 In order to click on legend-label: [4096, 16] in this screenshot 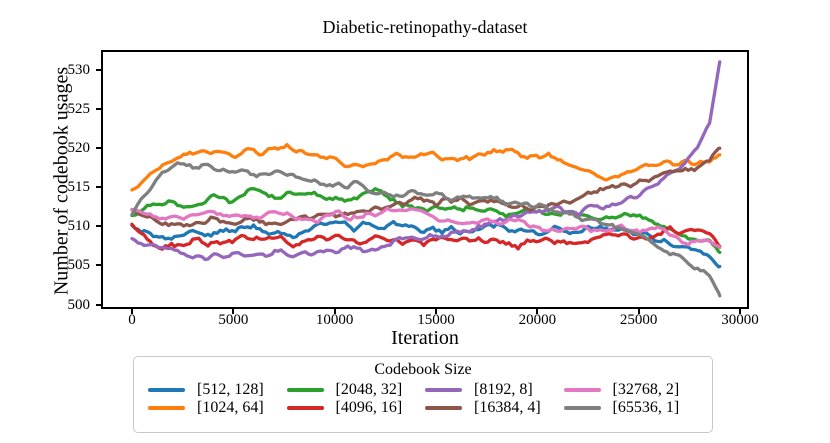, I will do `click(369, 407)`.